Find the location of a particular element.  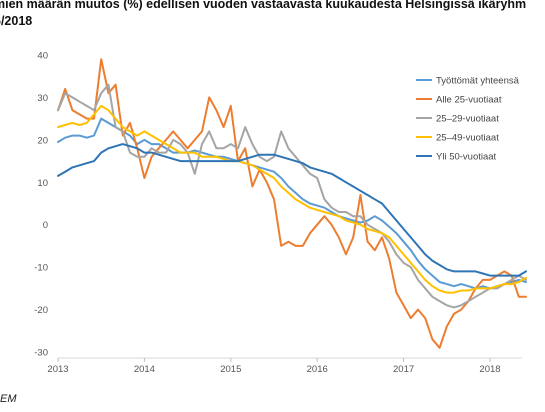

chart-title-line-2: 6/2018 is located at coordinates (16, 21).